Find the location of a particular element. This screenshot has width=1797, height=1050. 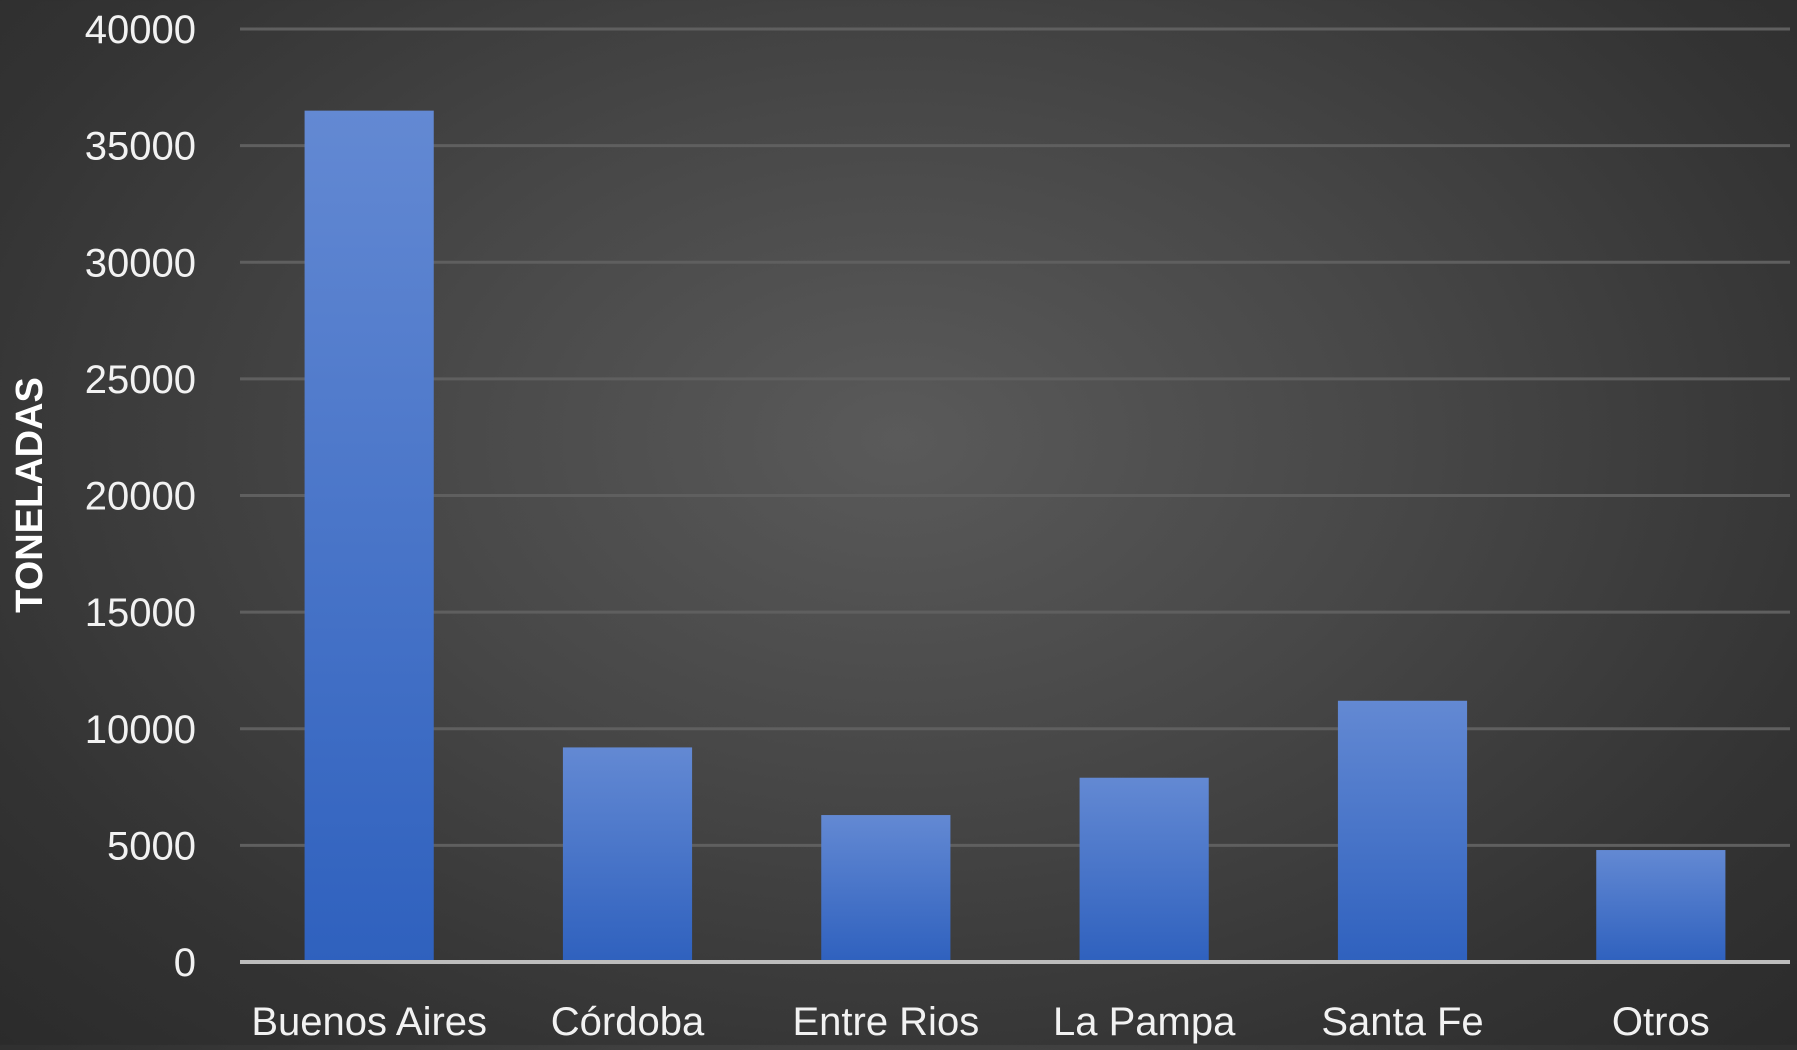

y-axis-ticks: 0 5000 10000 15000 20000 25000 30000 35000 40000 is located at coordinates (140, 496).